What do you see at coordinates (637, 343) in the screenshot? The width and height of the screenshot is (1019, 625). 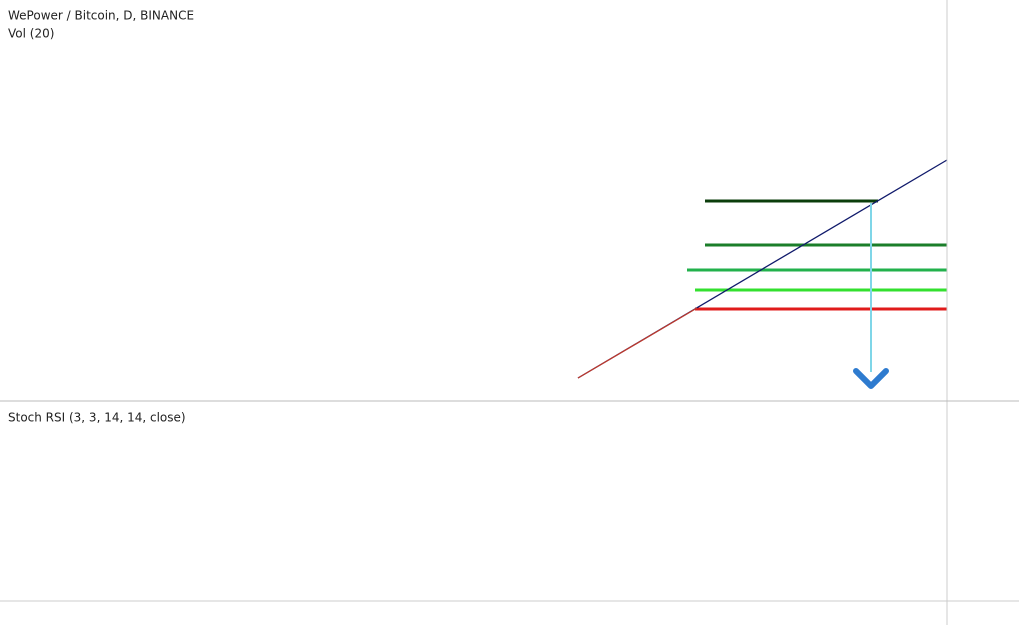 I see `trend-line` at bounding box center [637, 343].